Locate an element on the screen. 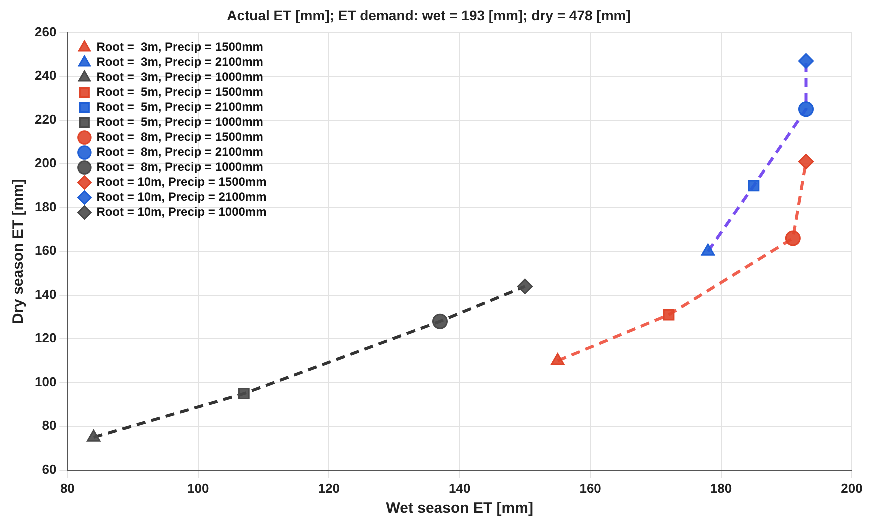 The height and width of the screenshot is (520, 876). legend-label: Root = 5m, Precip = 1500mm is located at coordinates (180, 92).